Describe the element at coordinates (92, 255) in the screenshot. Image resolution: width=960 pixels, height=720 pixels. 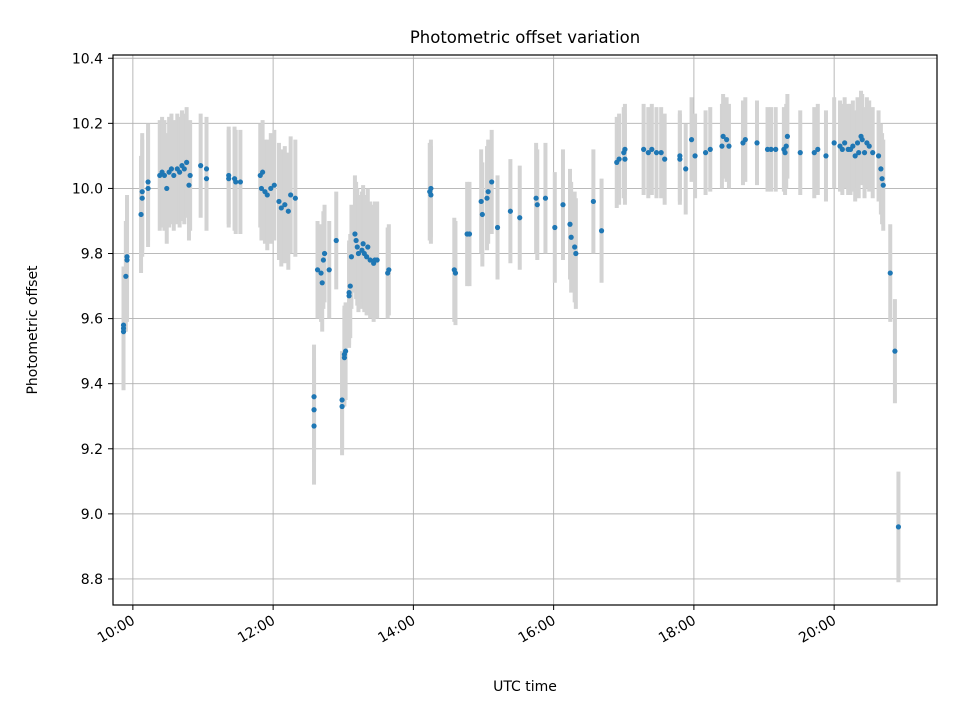
I see `y-tick-label: 9.8` at that location.